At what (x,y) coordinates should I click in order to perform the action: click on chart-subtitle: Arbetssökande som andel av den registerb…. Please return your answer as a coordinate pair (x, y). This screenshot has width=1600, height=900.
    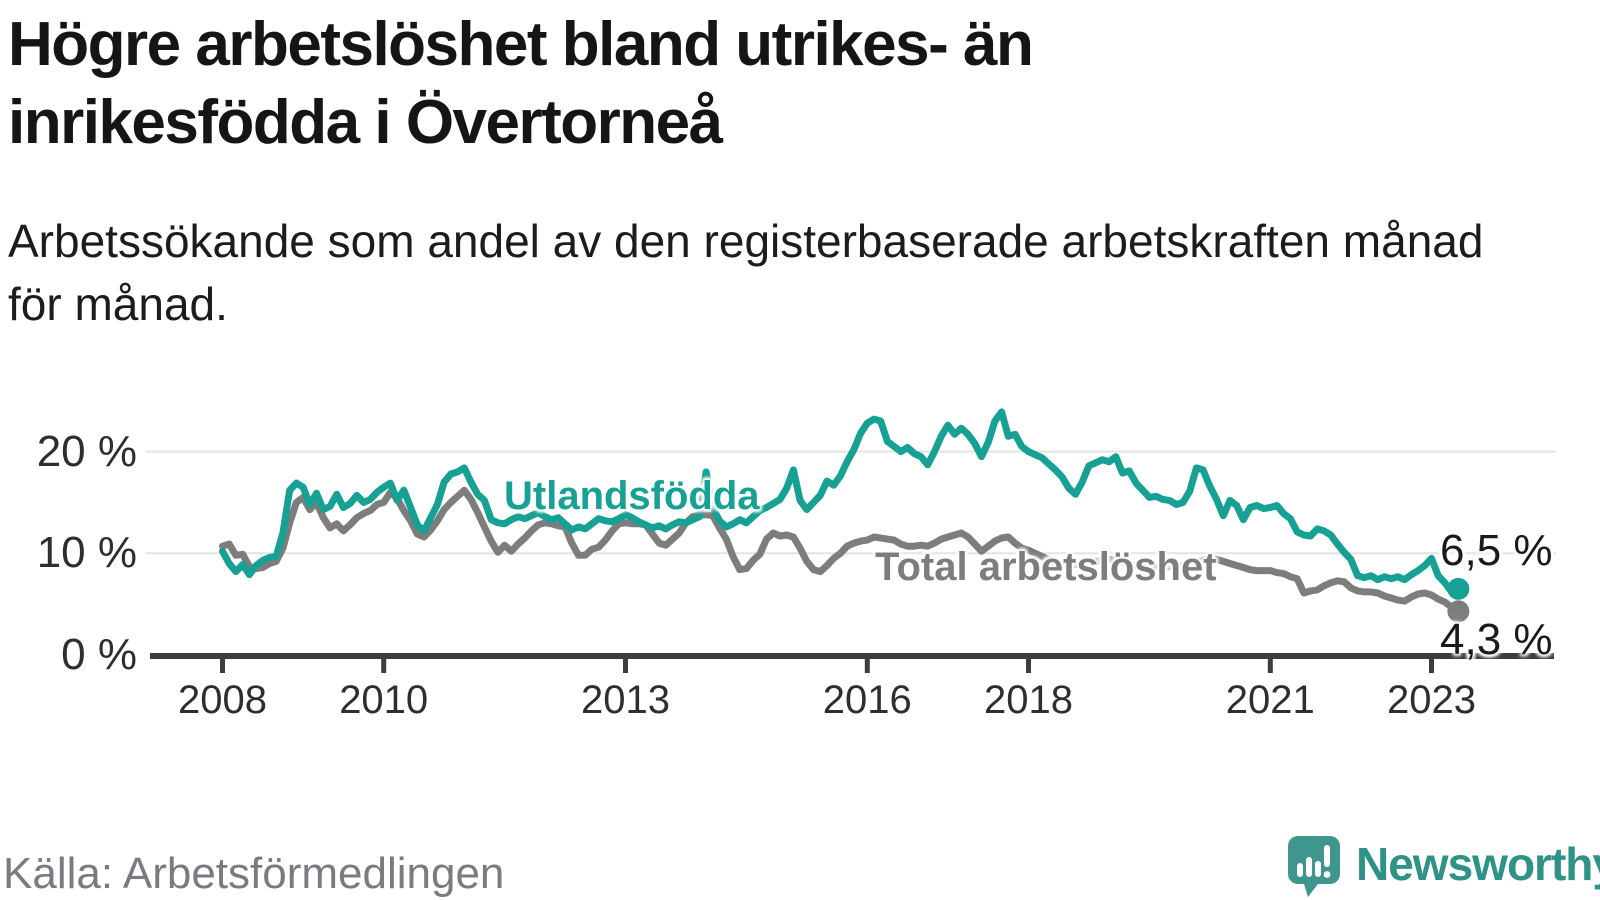
    Looking at the image, I should click on (798, 273).